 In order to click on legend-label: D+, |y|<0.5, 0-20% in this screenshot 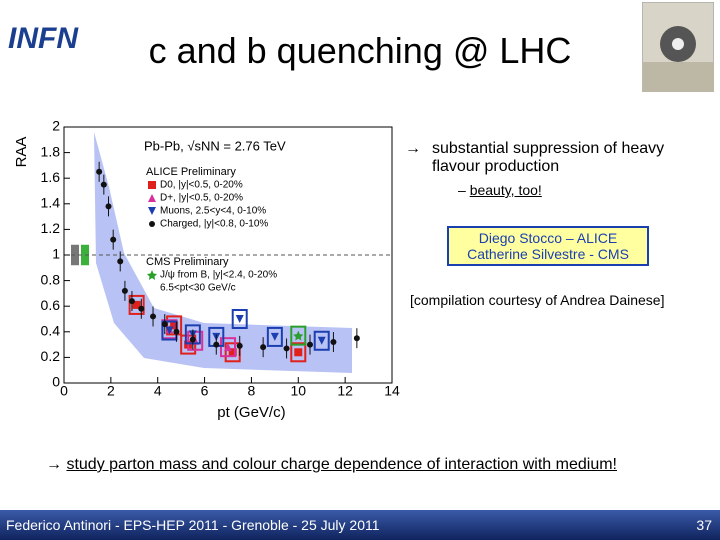, I will do `click(201, 198)`.